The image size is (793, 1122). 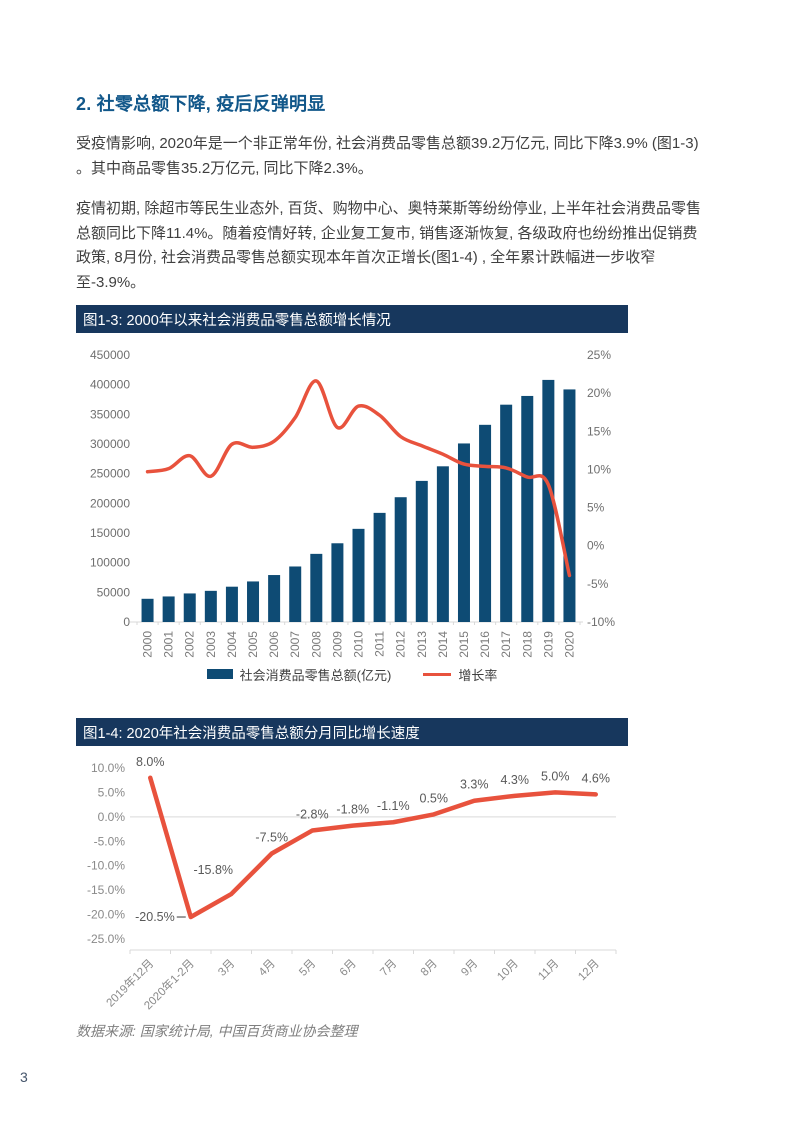 What do you see at coordinates (232, 644) in the screenshot?
I see `svg-text: 2004` at bounding box center [232, 644].